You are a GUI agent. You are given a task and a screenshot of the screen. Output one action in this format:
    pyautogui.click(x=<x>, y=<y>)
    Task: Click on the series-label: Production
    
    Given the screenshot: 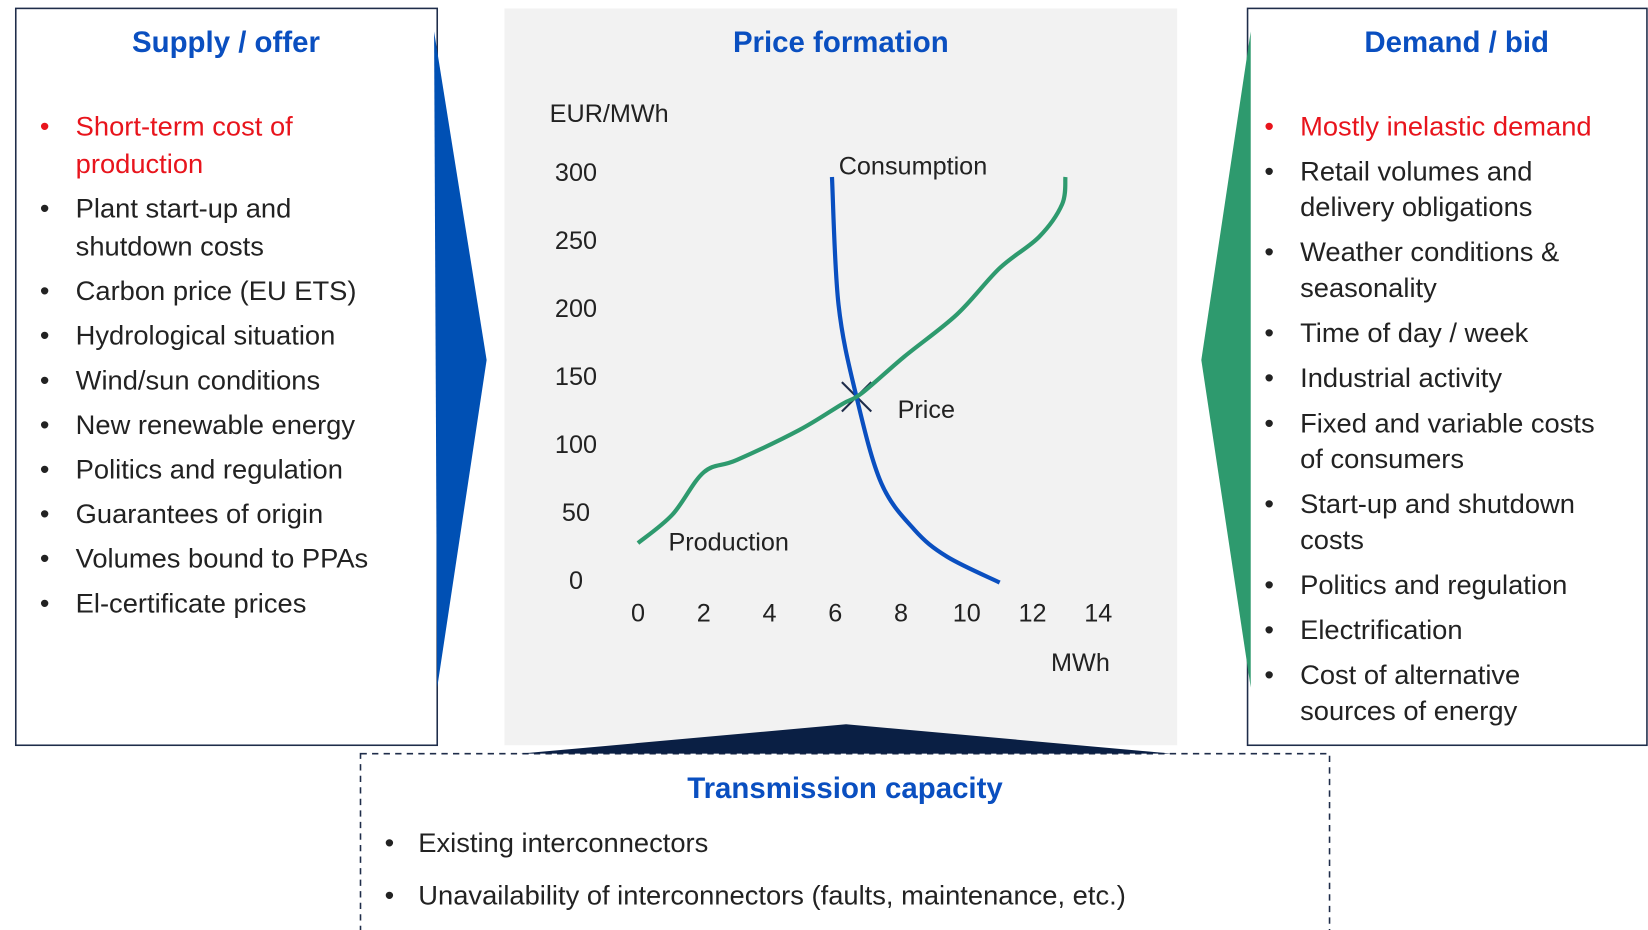 What is the action you would take?
    pyautogui.click(x=728, y=542)
    